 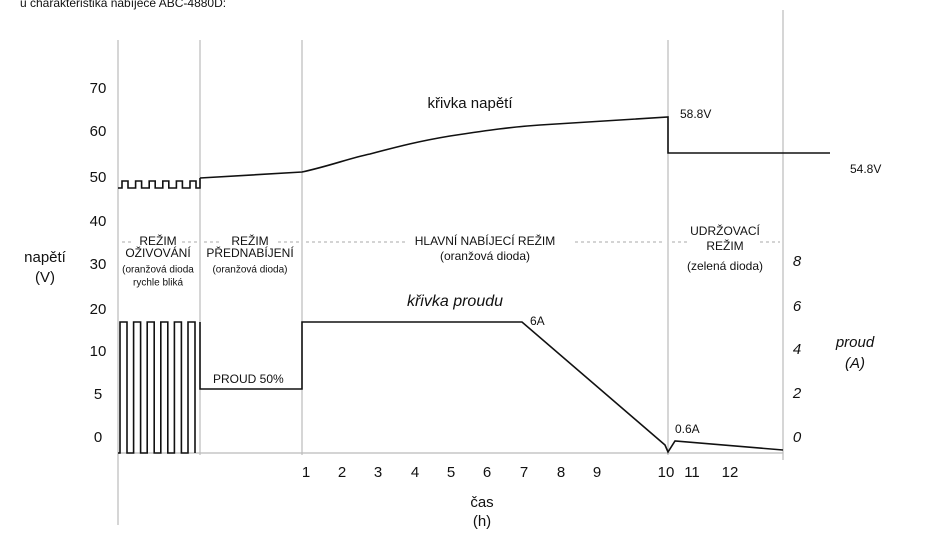 What do you see at coordinates (248, 379) in the screenshot?
I see `annotation: PROUD 50%` at bounding box center [248, 379].